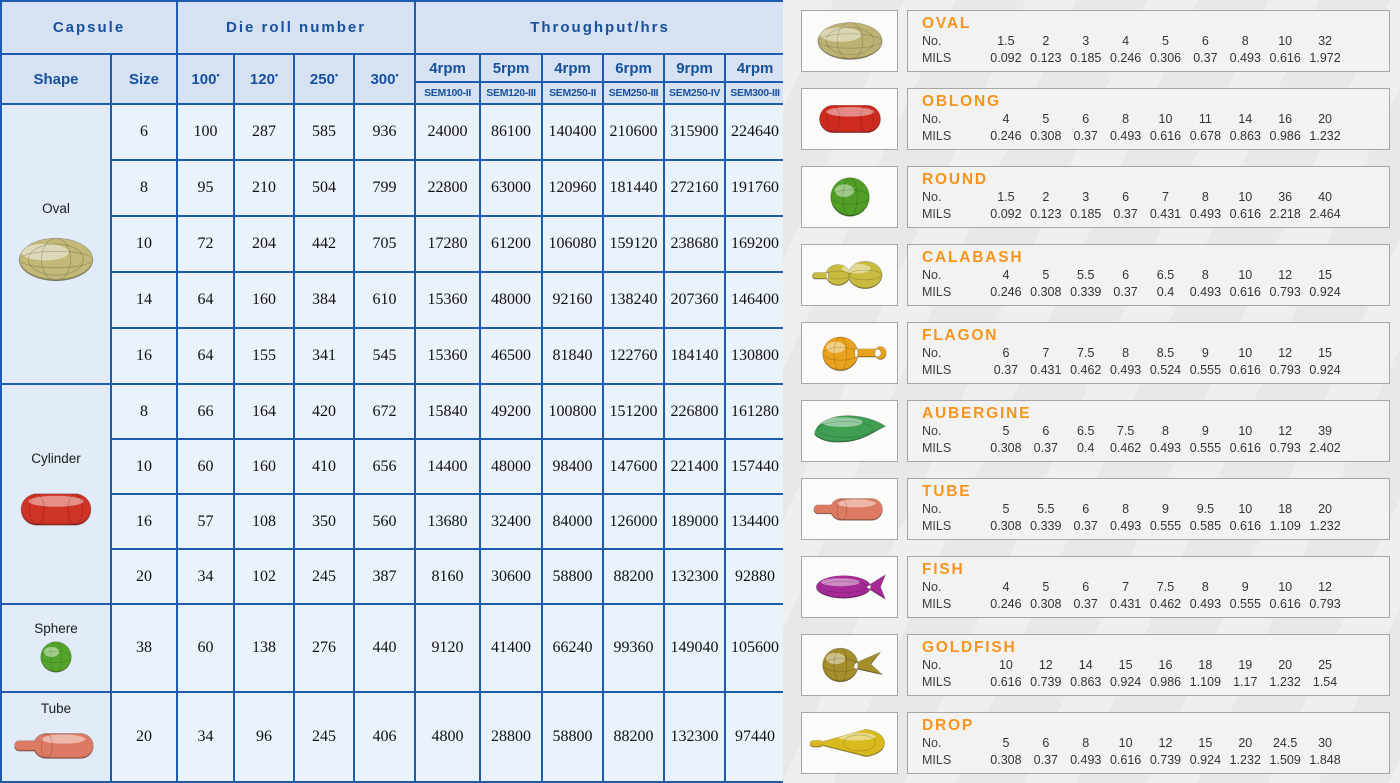 The width and height of the screenshot is (1400, 783). What do you see at coordinates (573, 521) in the screenshot?
I see `throughput-value-cell: 84000` at bounding box center [573, 521].